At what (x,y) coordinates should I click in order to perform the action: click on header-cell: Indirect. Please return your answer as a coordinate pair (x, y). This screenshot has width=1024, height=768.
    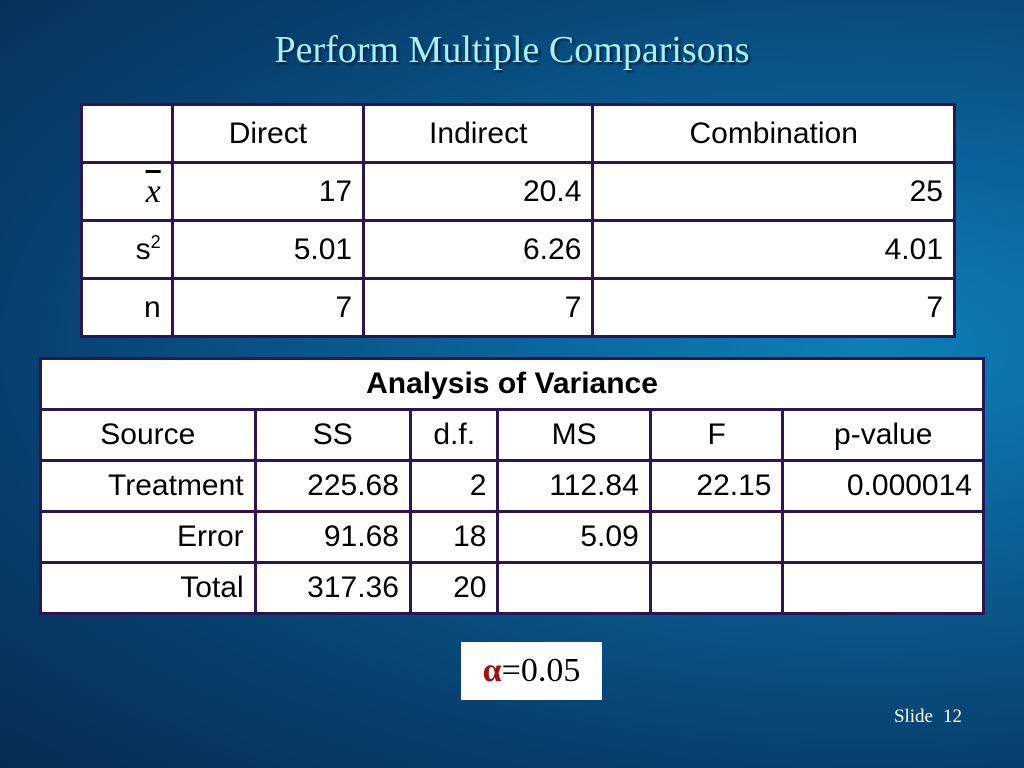
    Looking at the image, I should click on (478, 133).